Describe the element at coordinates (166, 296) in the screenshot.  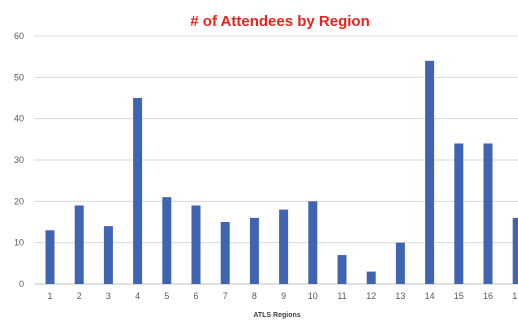
I see `x-tick-label: 5` at that location.